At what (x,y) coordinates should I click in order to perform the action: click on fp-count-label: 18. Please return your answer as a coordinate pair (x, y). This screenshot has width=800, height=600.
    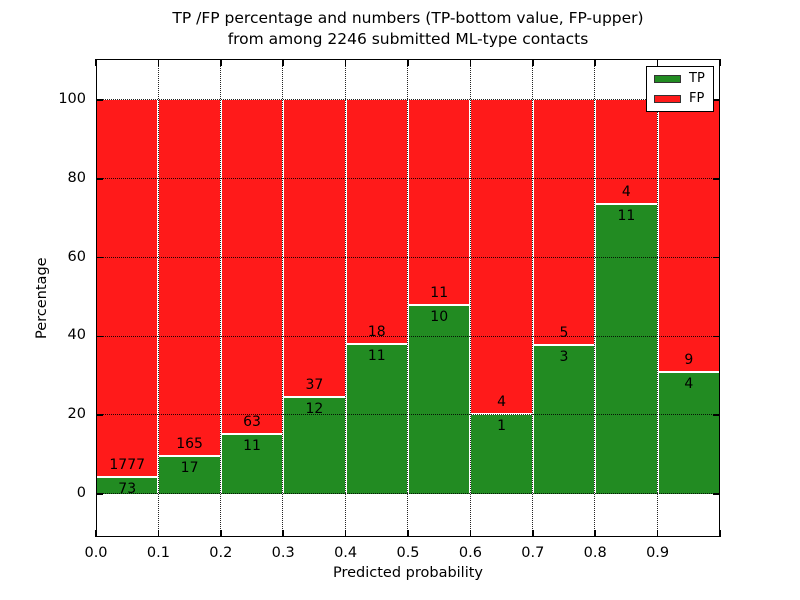
    Looking at the image, I should click on (376, 331).